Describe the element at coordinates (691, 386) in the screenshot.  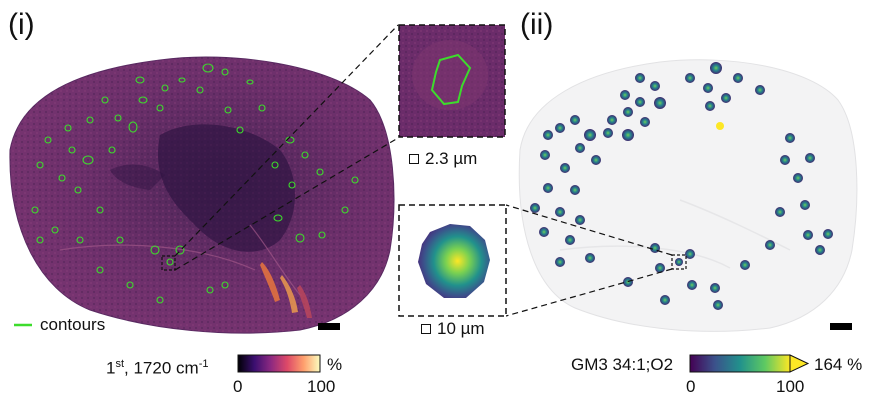
I see `colorbar-right-min: 0` at that location.